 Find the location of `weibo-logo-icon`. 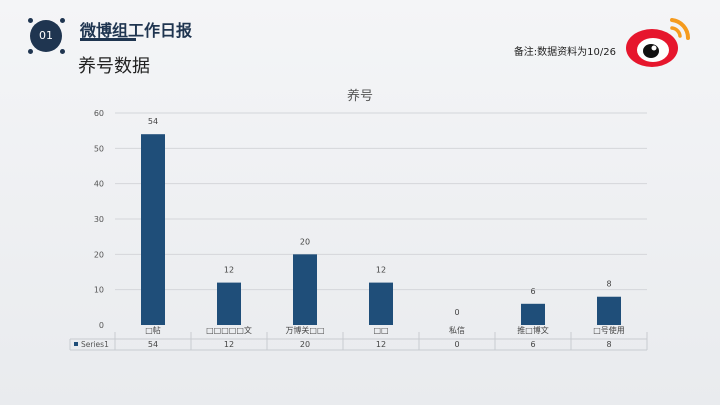

weibo-logo-icon is located at coordinates (658, 42).